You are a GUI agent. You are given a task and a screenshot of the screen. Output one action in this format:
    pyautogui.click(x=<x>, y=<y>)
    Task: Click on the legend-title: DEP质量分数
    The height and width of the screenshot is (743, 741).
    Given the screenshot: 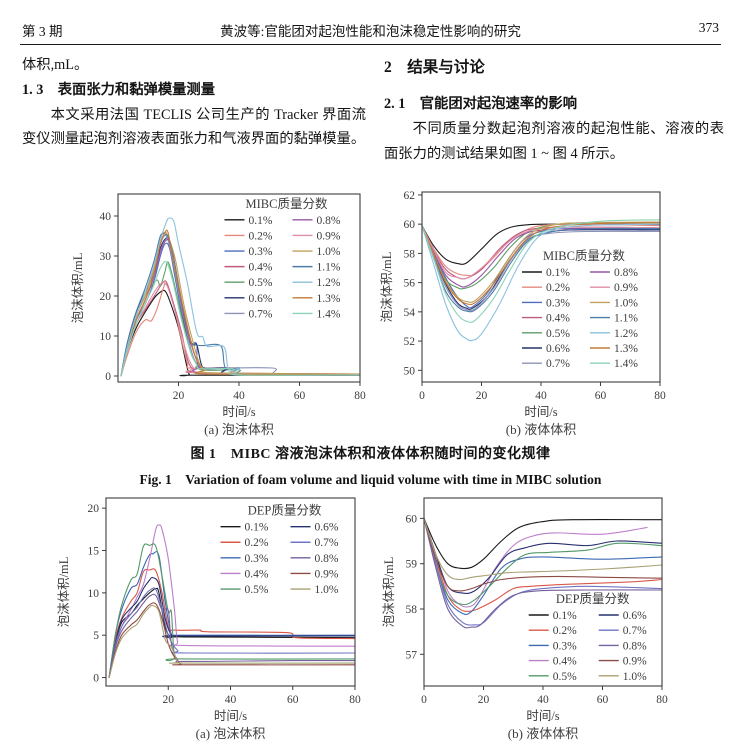 What is the action you would take?
    pyautogui.click(x=593, y=598)
    